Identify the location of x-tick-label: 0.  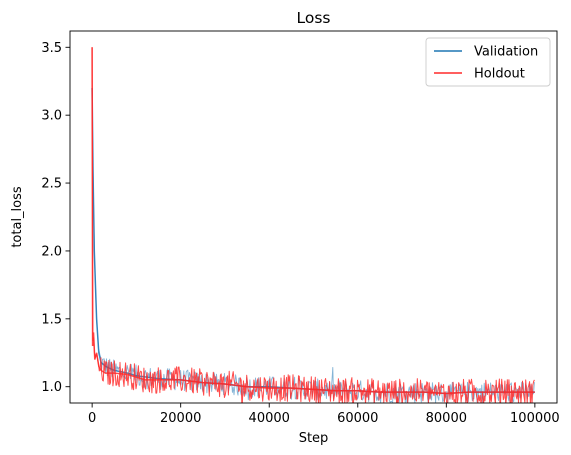
(92, 418).